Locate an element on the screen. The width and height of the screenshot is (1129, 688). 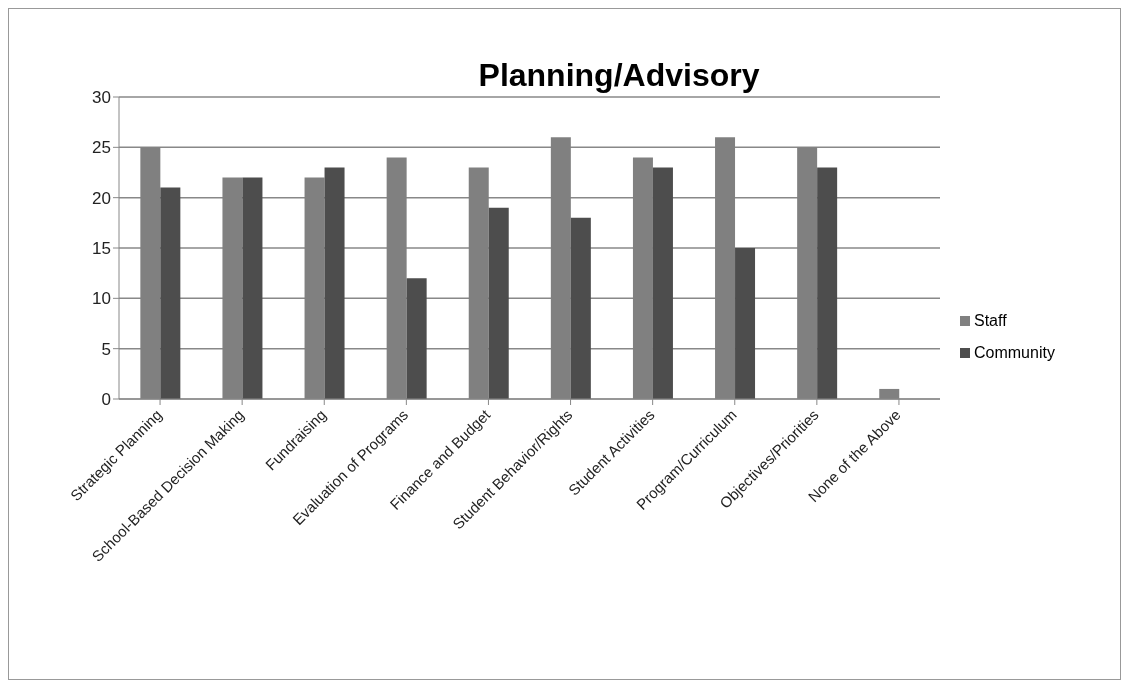
y-tick-label: 15 is located at coordinates (101, 249).